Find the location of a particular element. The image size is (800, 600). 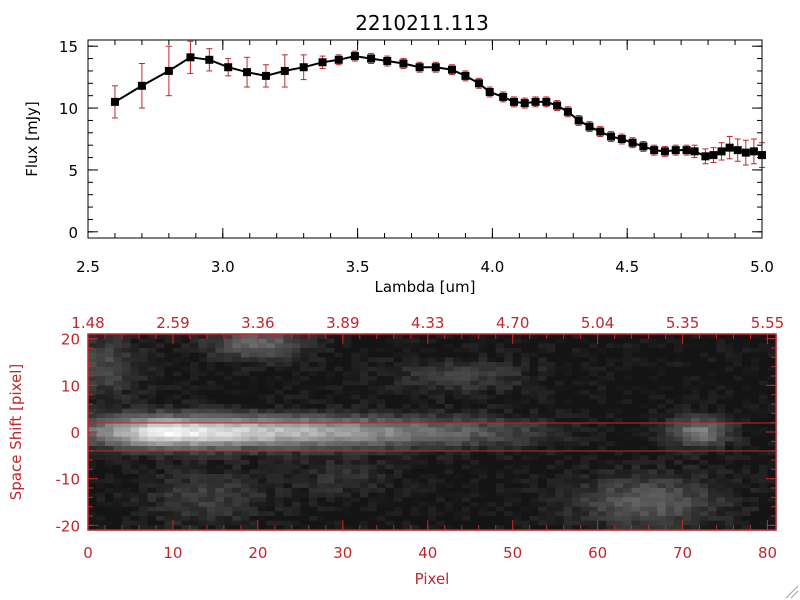

data-point is located at coordinates (705, 156).